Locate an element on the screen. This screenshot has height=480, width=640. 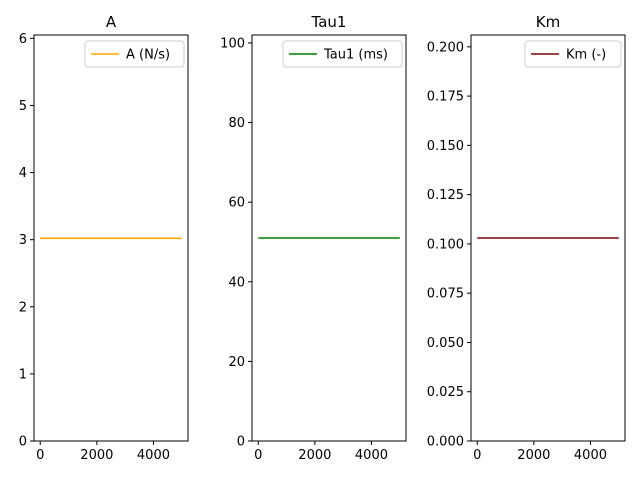
y-tick-label: 40 is located at coordinates (236, 282).